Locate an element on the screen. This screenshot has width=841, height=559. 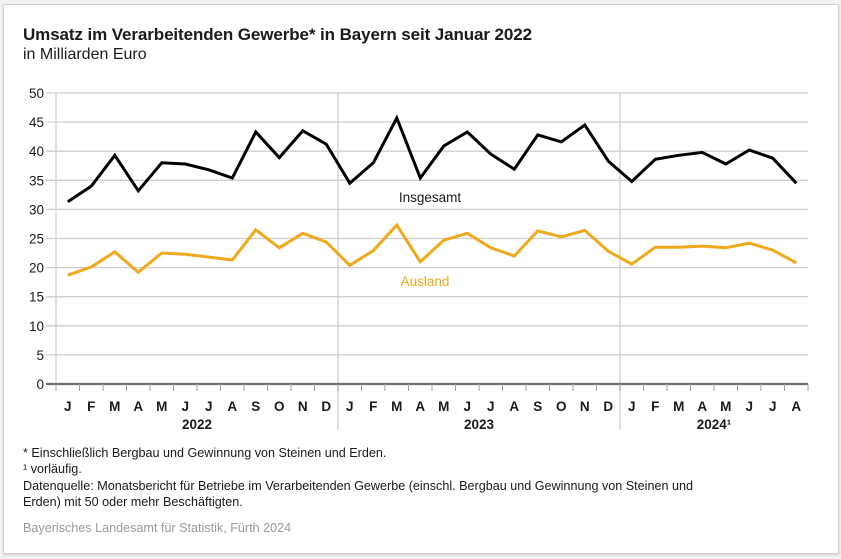
y-tick-label: 50 is located at coordinates (36, 93).